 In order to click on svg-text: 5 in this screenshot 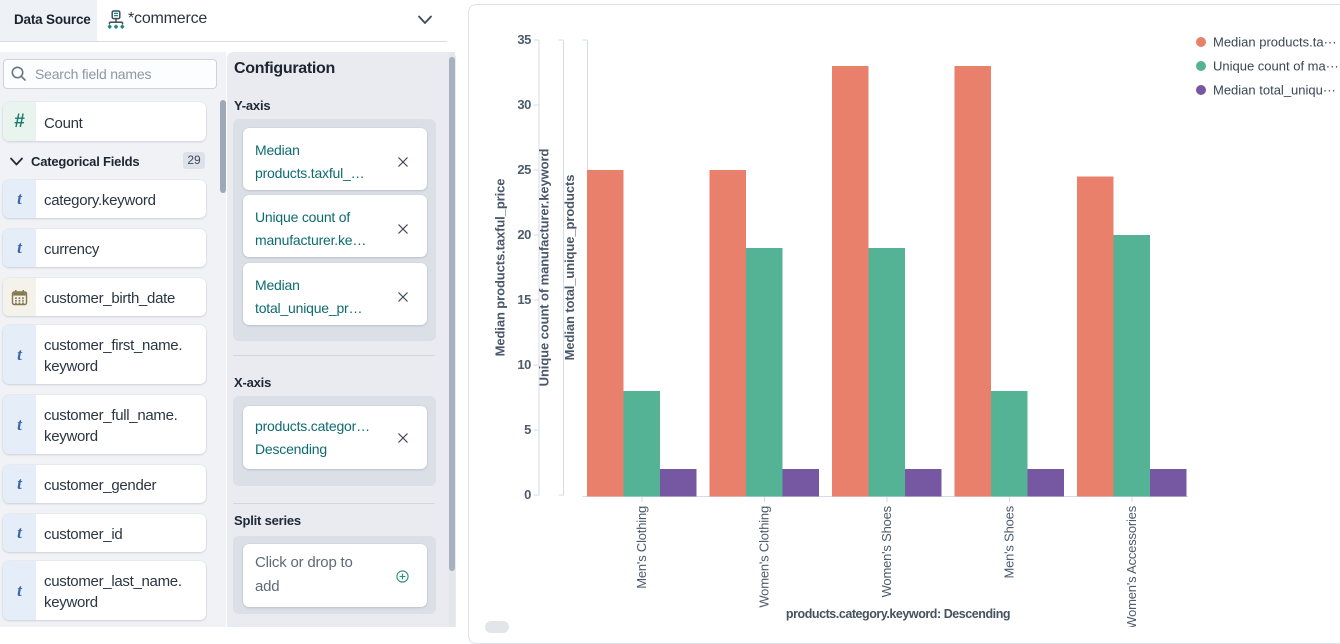, I will do `click(527, 429)`.